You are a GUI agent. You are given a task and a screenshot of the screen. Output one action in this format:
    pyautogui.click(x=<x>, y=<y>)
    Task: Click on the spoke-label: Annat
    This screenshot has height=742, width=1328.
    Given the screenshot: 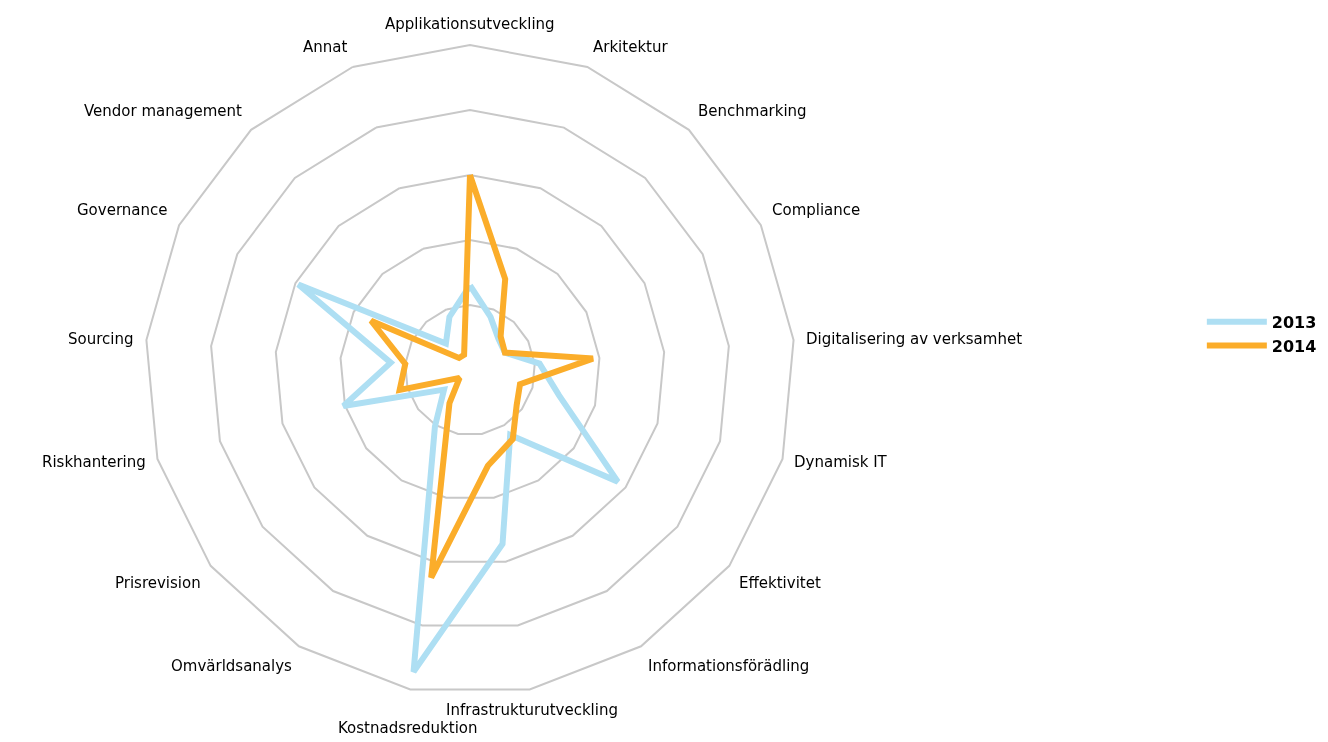 What is the action you would take?
    pyautogui.click(x=325, y=47)
    